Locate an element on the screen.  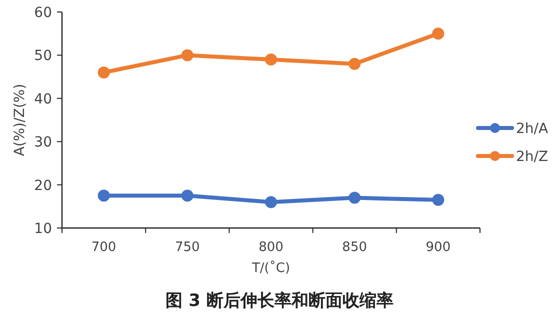
y-tick-label: 40 is located at coordinates (43, 99).